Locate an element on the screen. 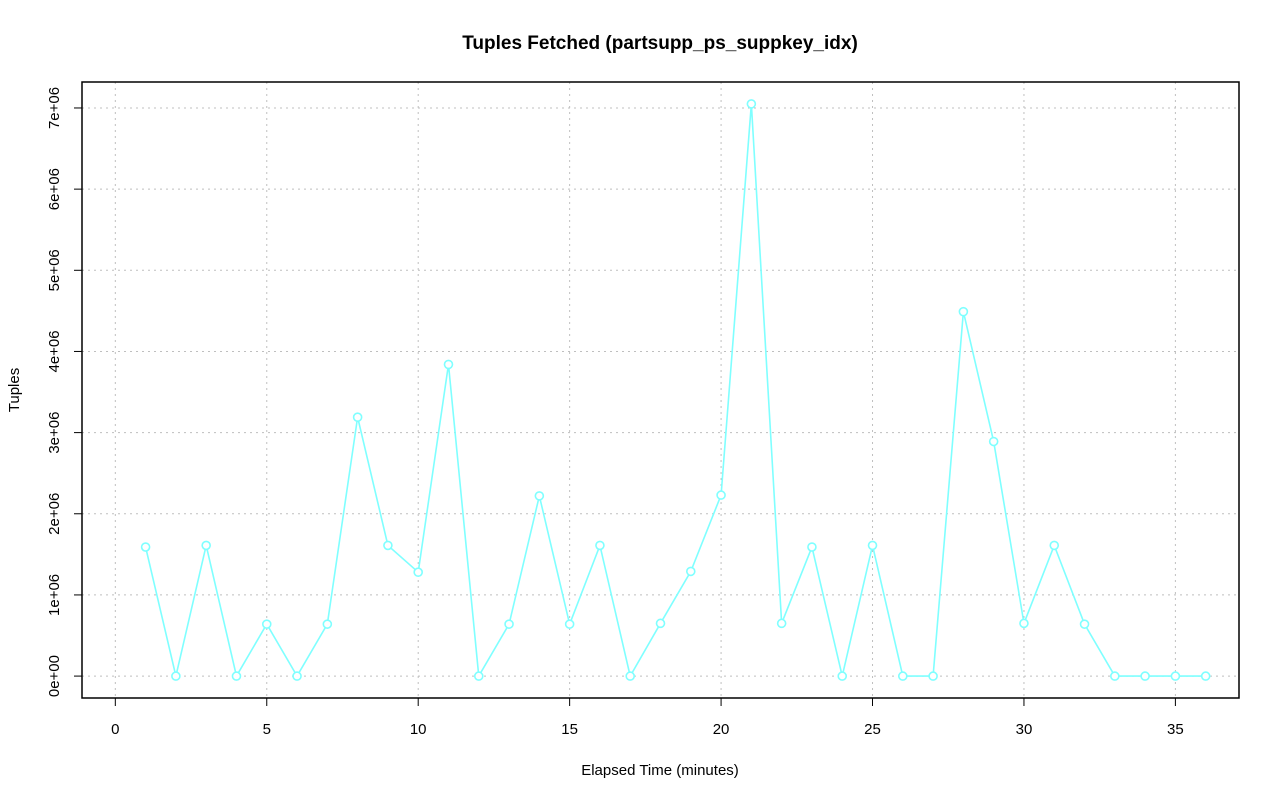 This screenshot has width=1280, height=801. y-tick-label: 4e+06 is located at coordinates (54, 351).